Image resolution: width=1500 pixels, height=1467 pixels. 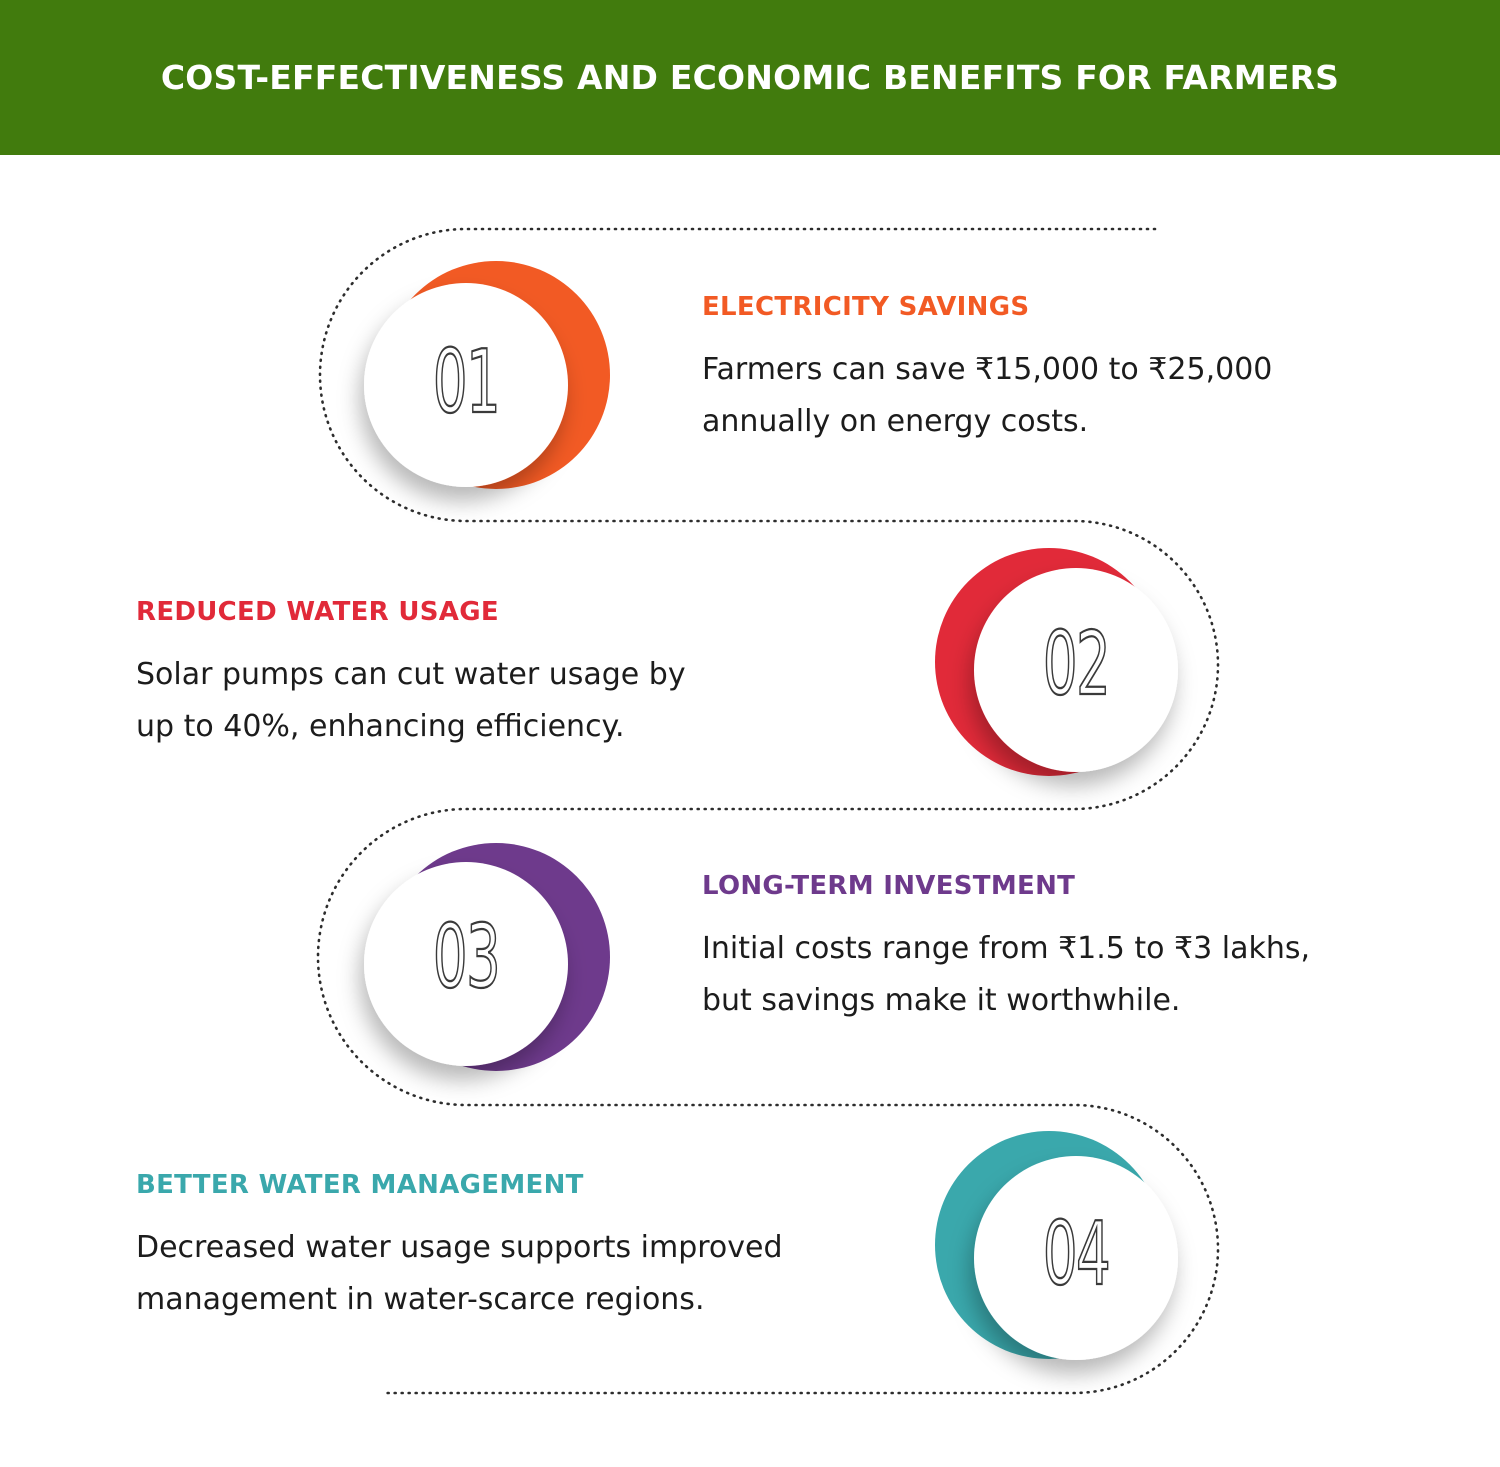 I want to click on step-2-circle, so click(x=1076, y=670).